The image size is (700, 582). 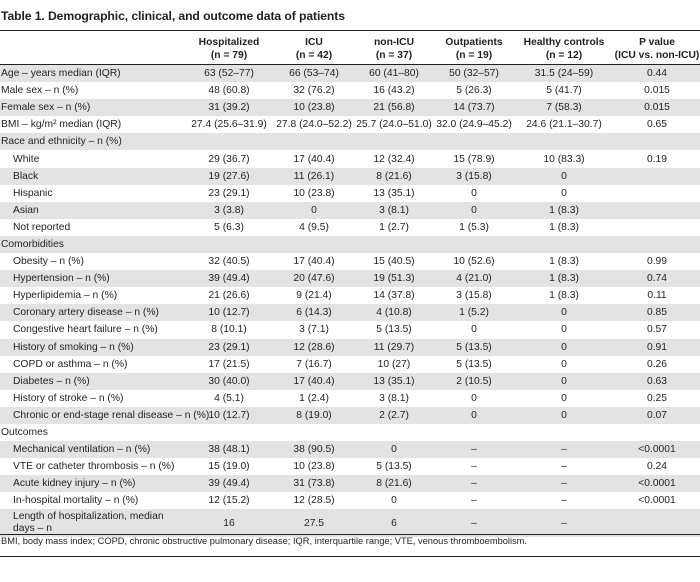 I want to click on column-header-sub: (n = 12), so click(x=564, y=55).